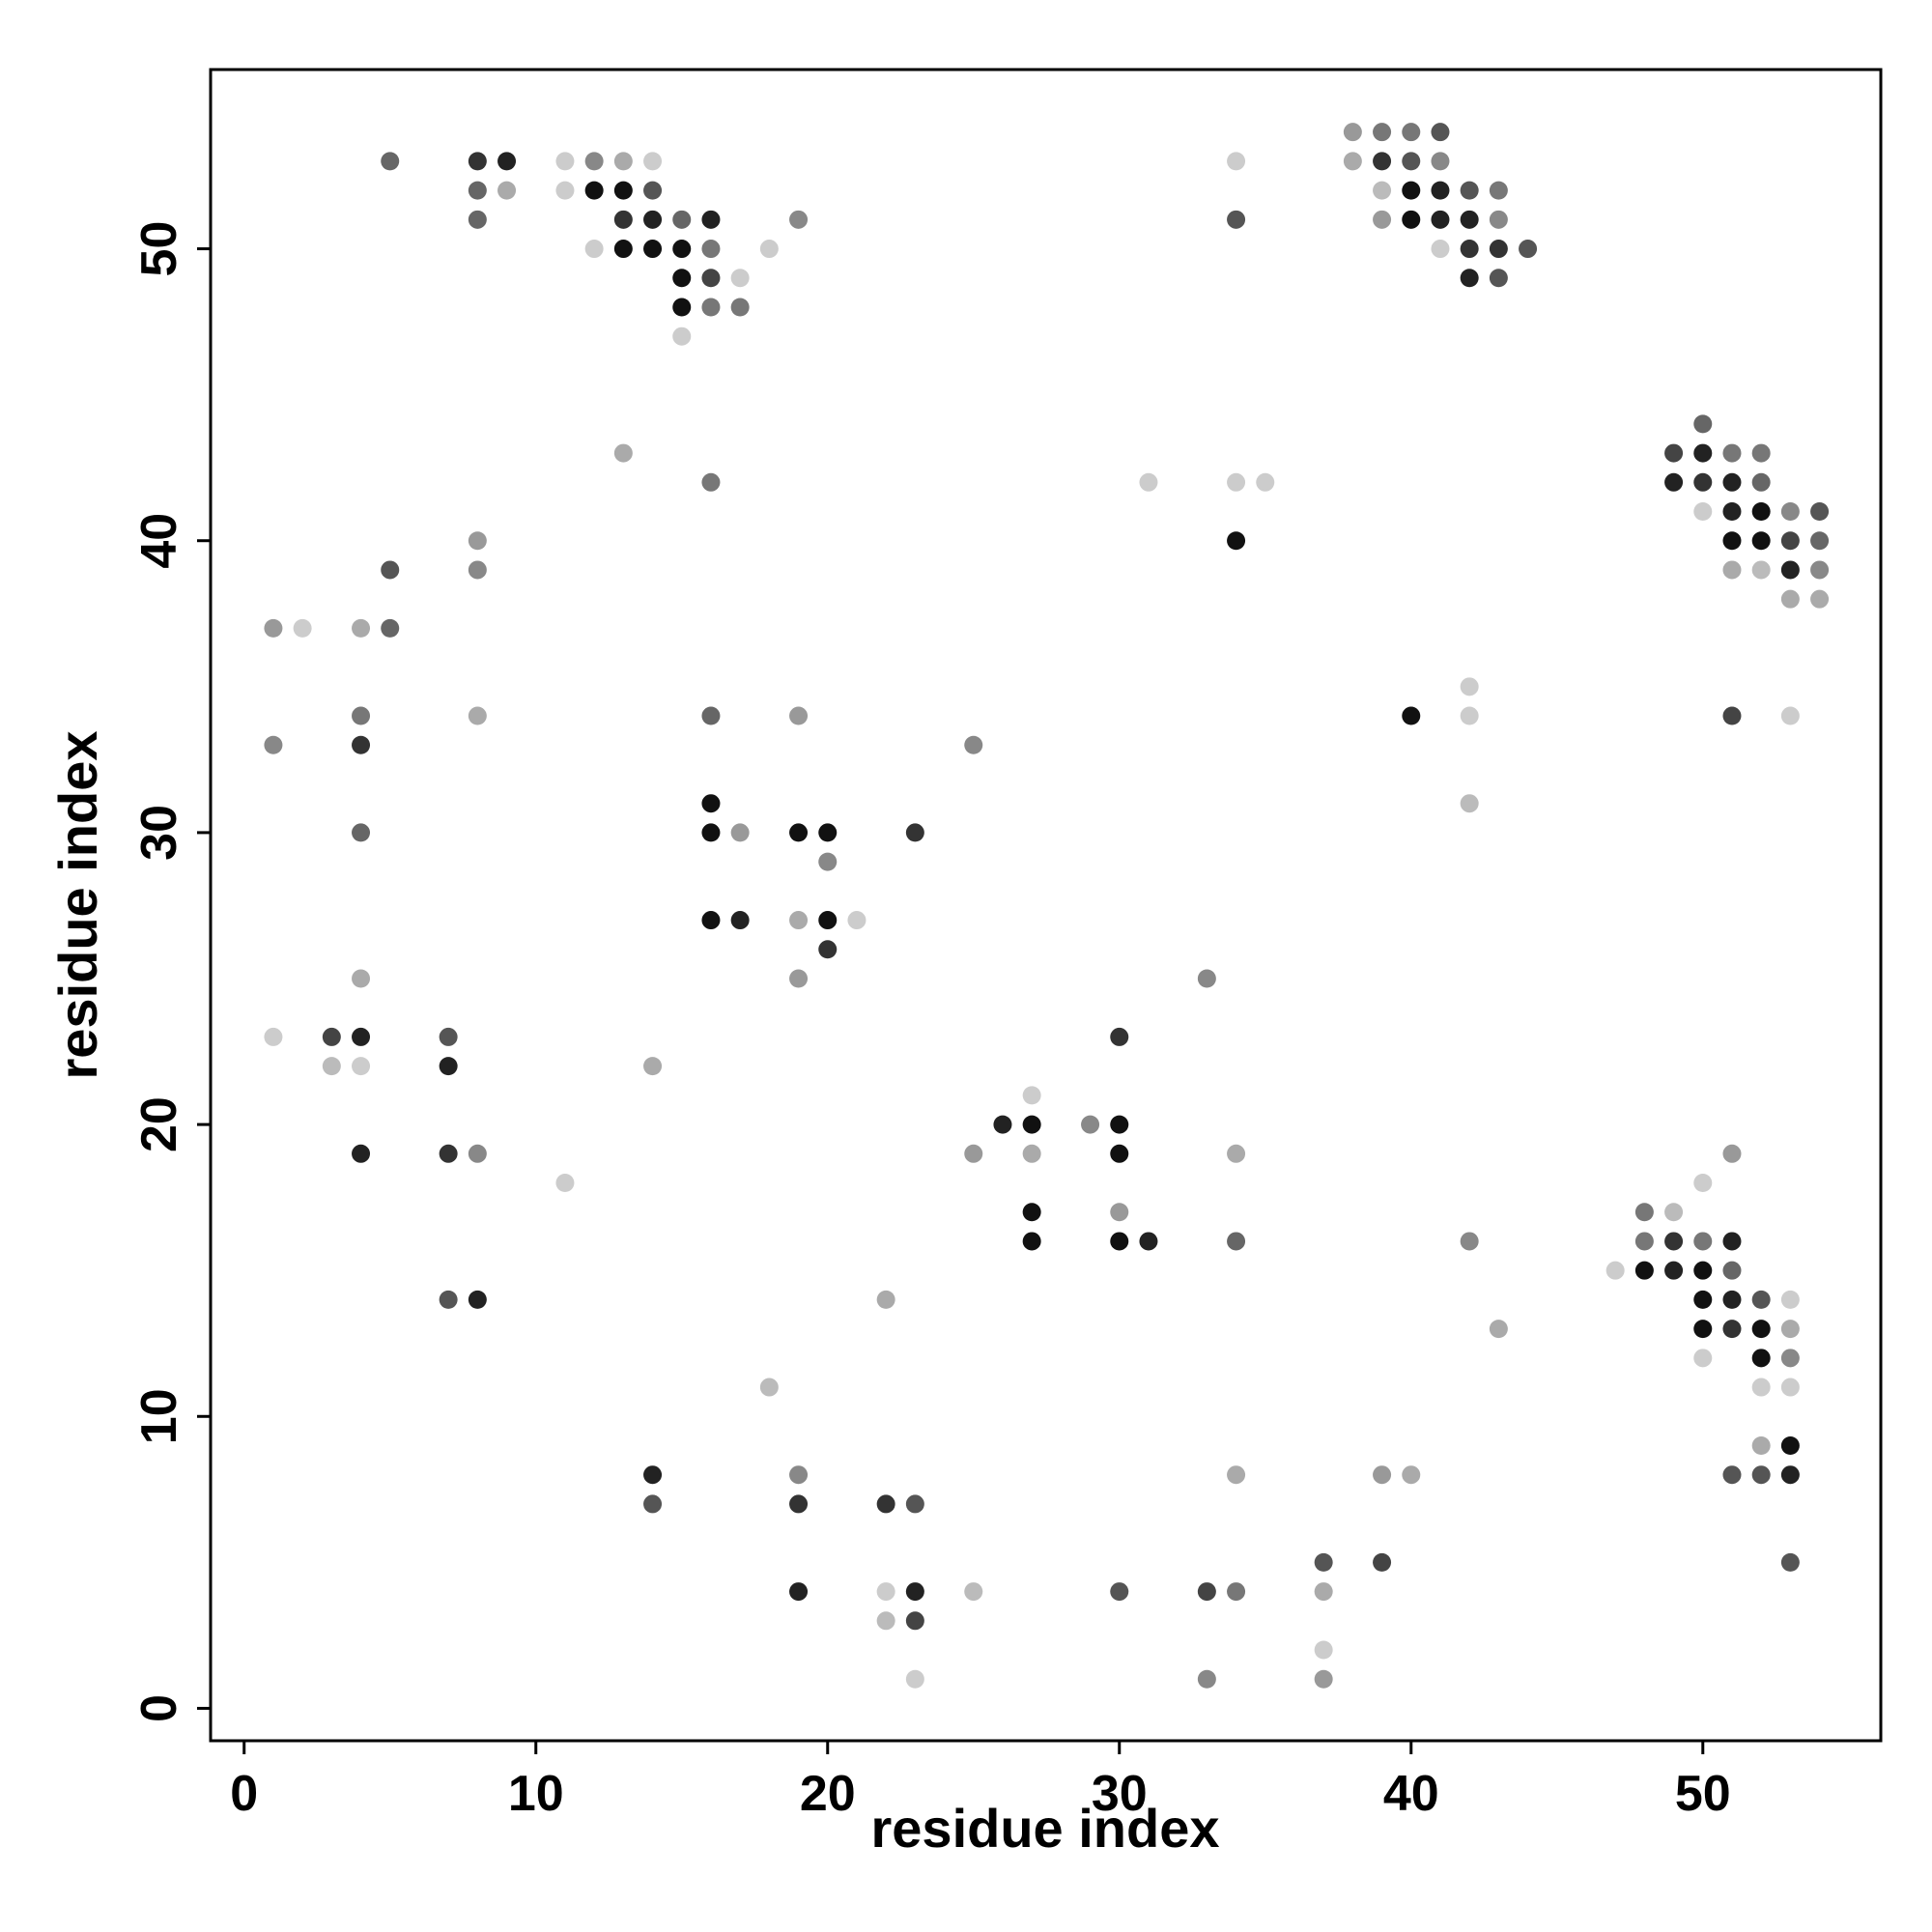  I want to click on y-tick-label: 50, so click(159, 249).